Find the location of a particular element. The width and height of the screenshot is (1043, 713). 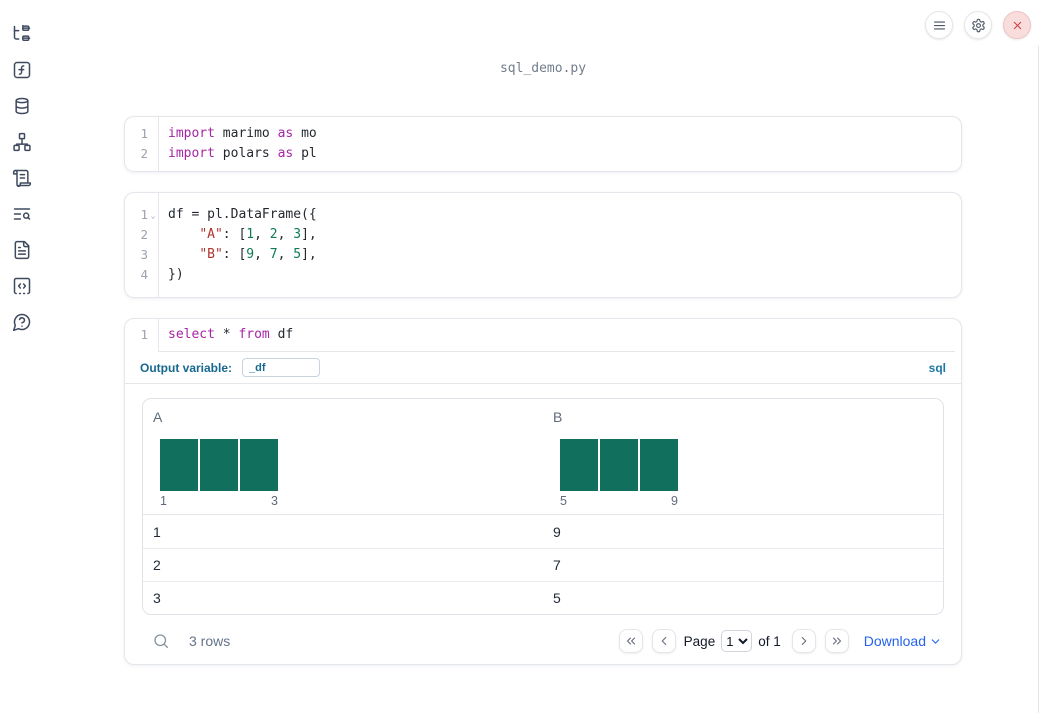

hamburger-menu-icon is located at coordinates (939, 25).